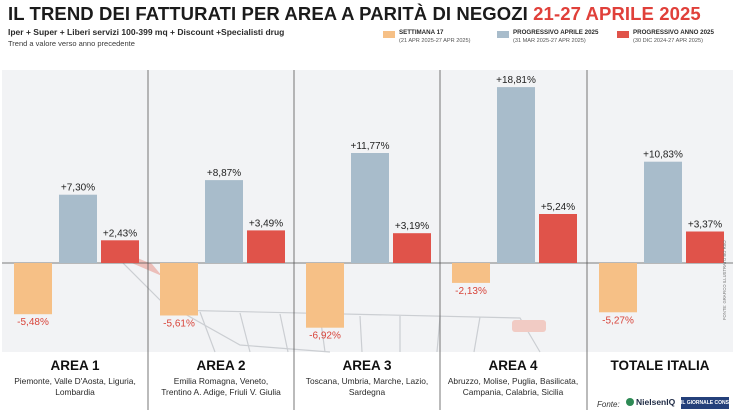 Image resolution: width=735 pixels, height=413 pixels. What do you see at coordinates (556, 32) in the screenshot?
I see `legend-label-aprile: PROGRESSIVO APRILE 2025` at bounding box center [556, 32].